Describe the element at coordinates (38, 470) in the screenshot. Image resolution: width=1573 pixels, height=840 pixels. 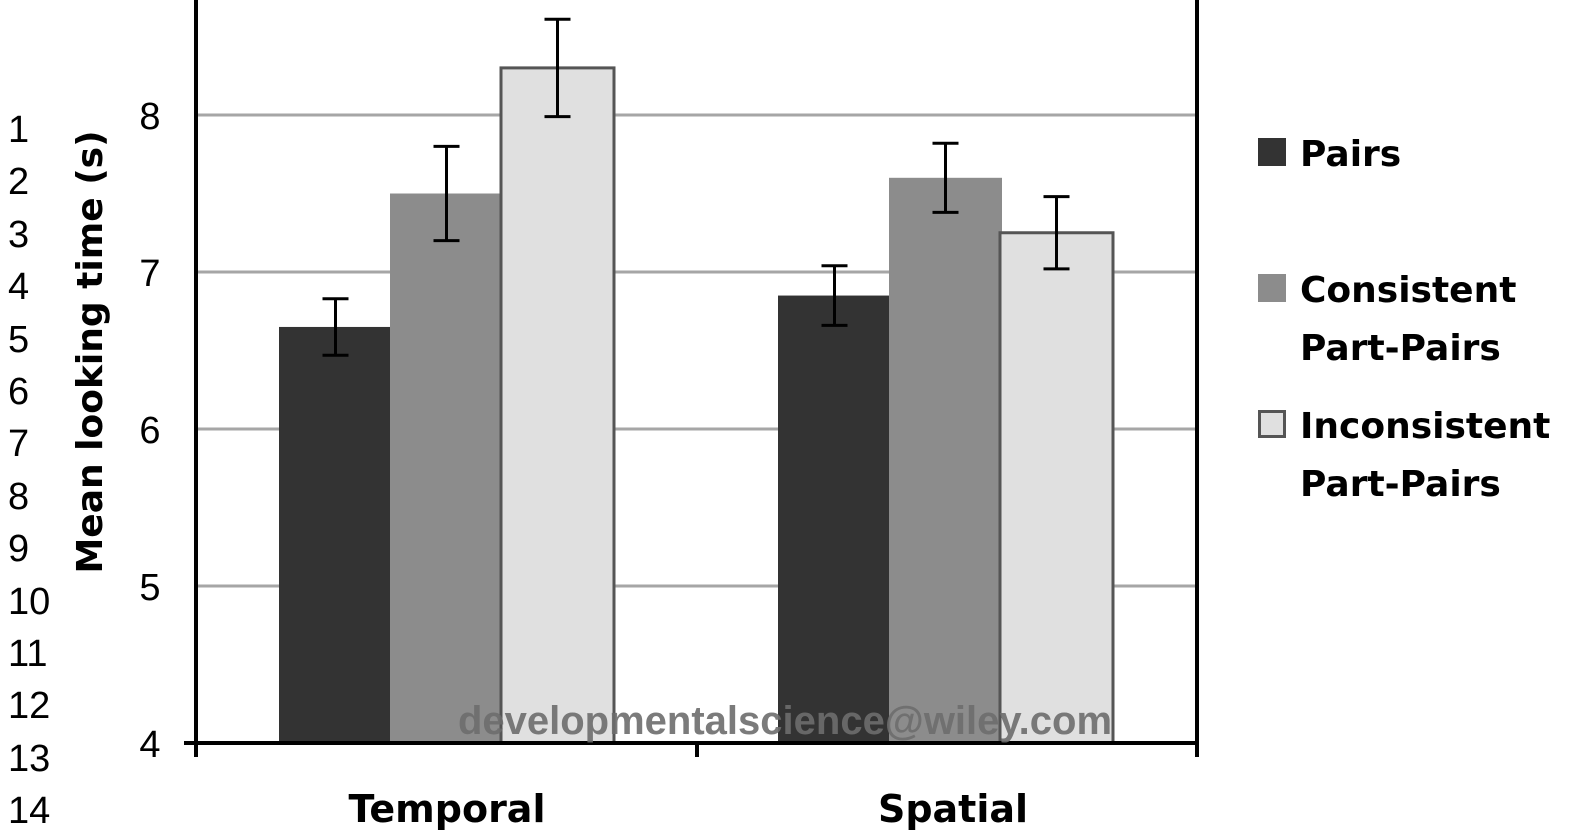
I see `line-numbers: 1 2 3 4 5 6 7 8 9 10 11 12 13 14` at that location.